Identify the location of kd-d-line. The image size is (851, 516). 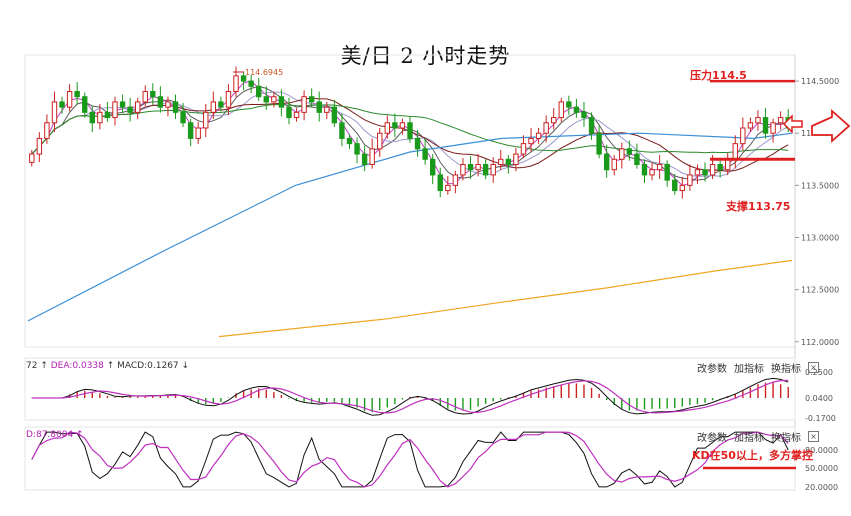
(410, 459).